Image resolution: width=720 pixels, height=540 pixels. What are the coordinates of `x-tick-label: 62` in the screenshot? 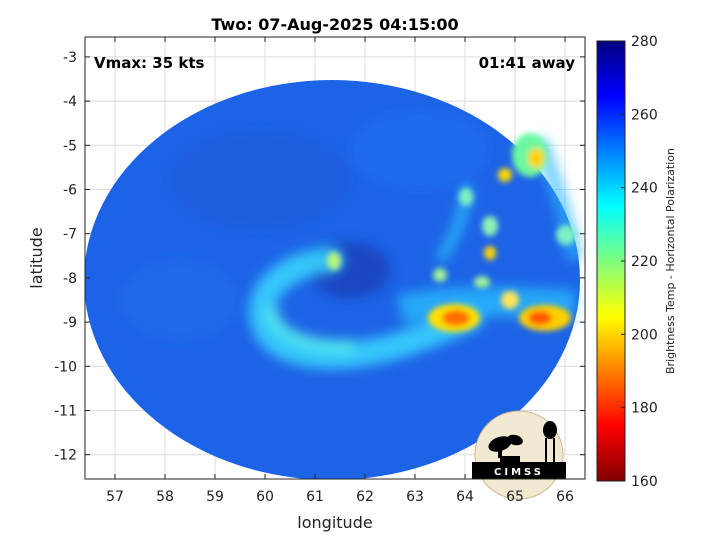 It's located at (365, 497).